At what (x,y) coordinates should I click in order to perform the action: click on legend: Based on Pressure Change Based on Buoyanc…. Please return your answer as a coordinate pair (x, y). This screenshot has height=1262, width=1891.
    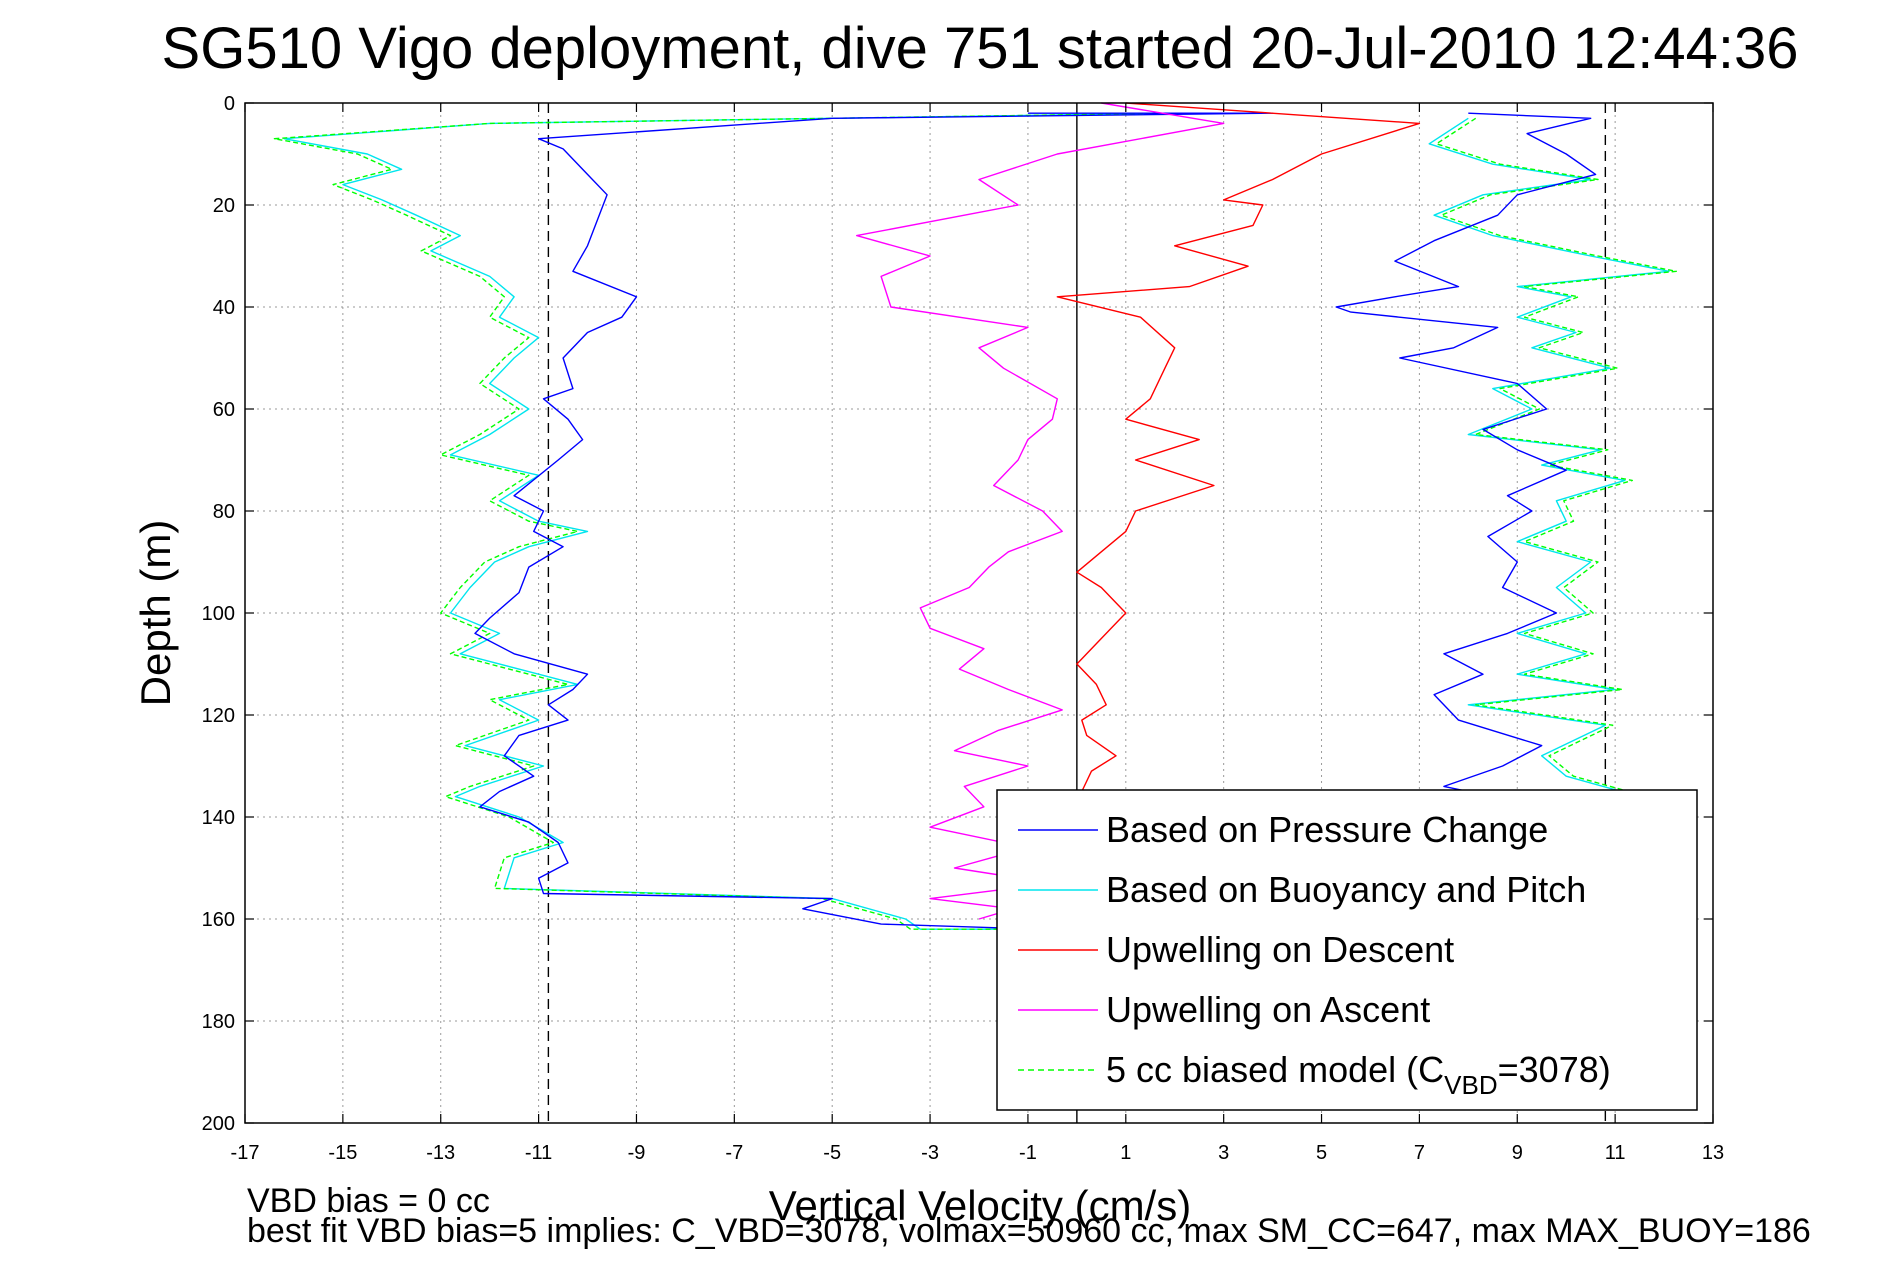
    Looking at the image, I should click on (1347, 950).